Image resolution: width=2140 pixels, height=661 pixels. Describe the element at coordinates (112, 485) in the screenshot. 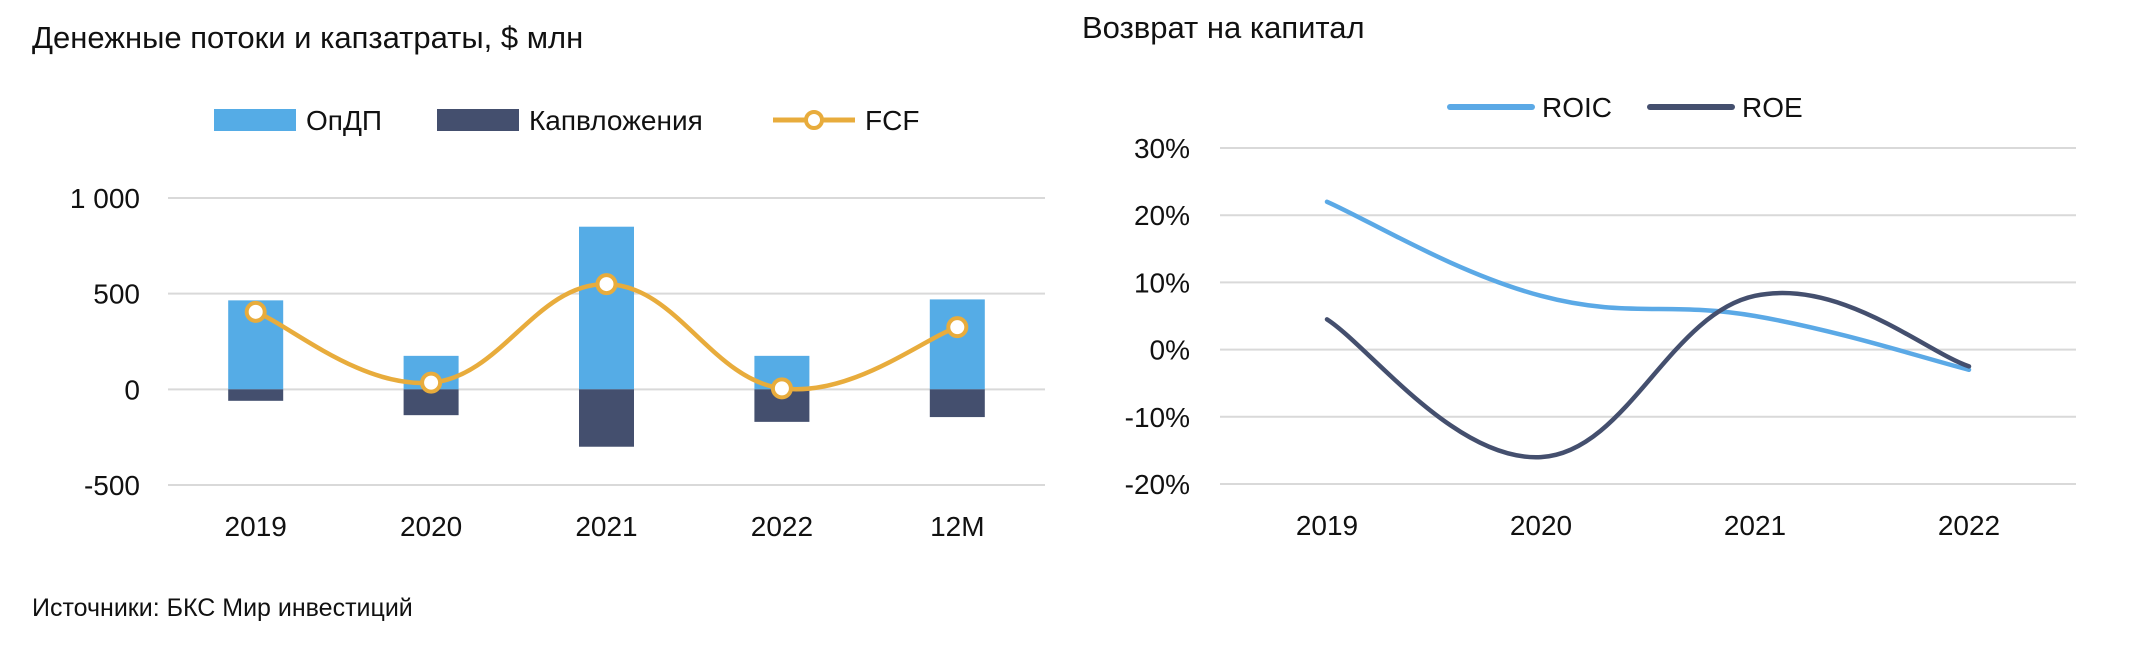

I see `y-tick-label: -500` at that location.